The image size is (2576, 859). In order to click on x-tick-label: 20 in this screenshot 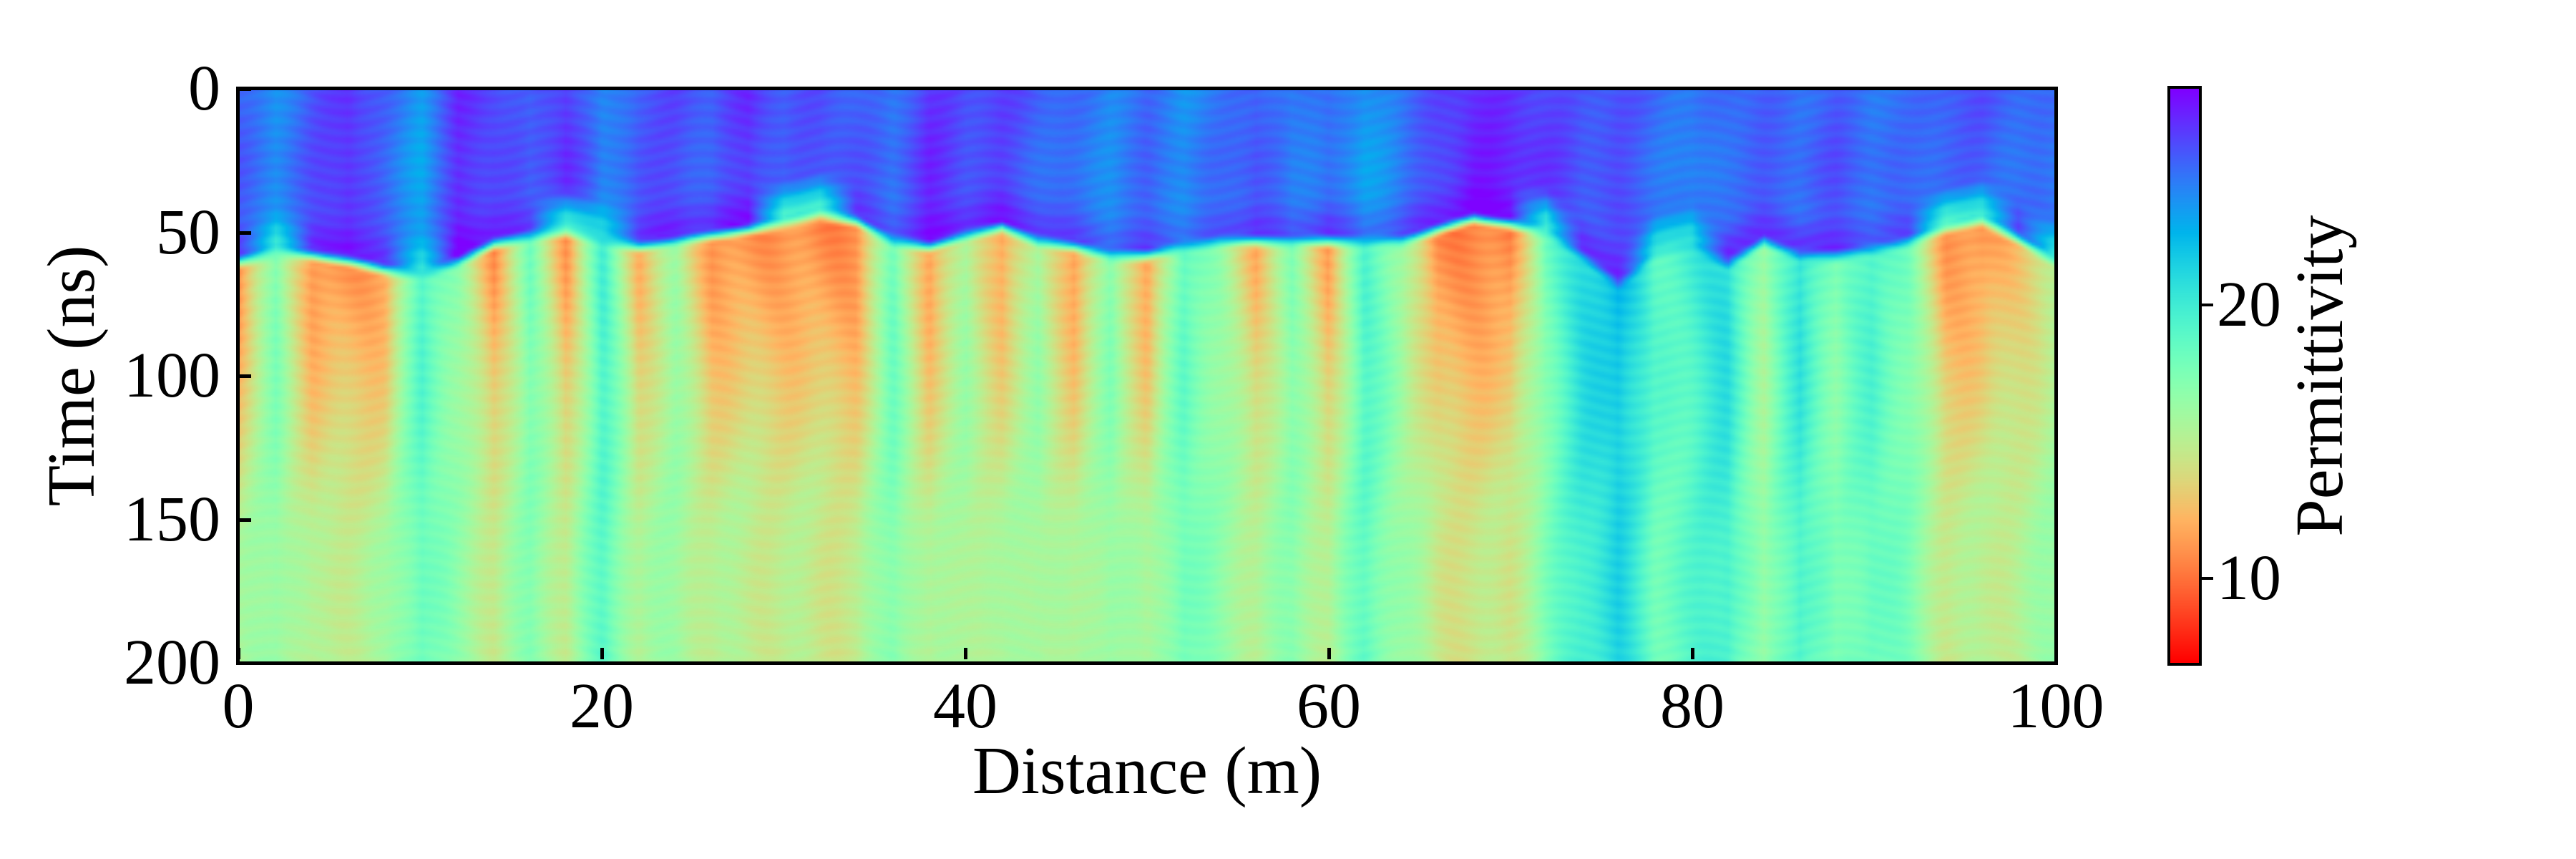, I will do `click(602, 706)`.